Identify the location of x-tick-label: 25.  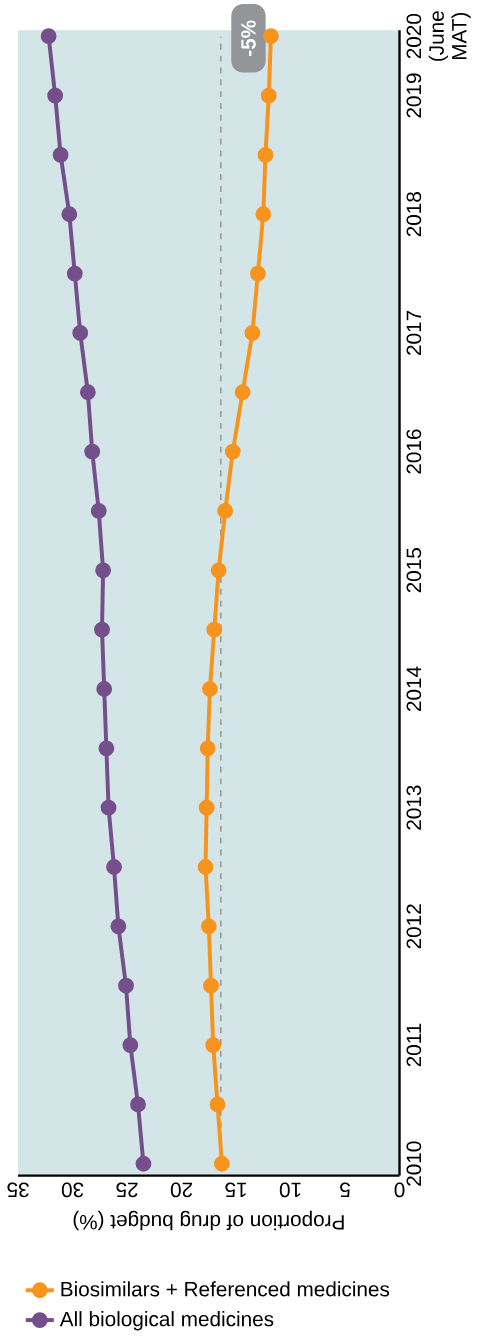
(127, 1190).